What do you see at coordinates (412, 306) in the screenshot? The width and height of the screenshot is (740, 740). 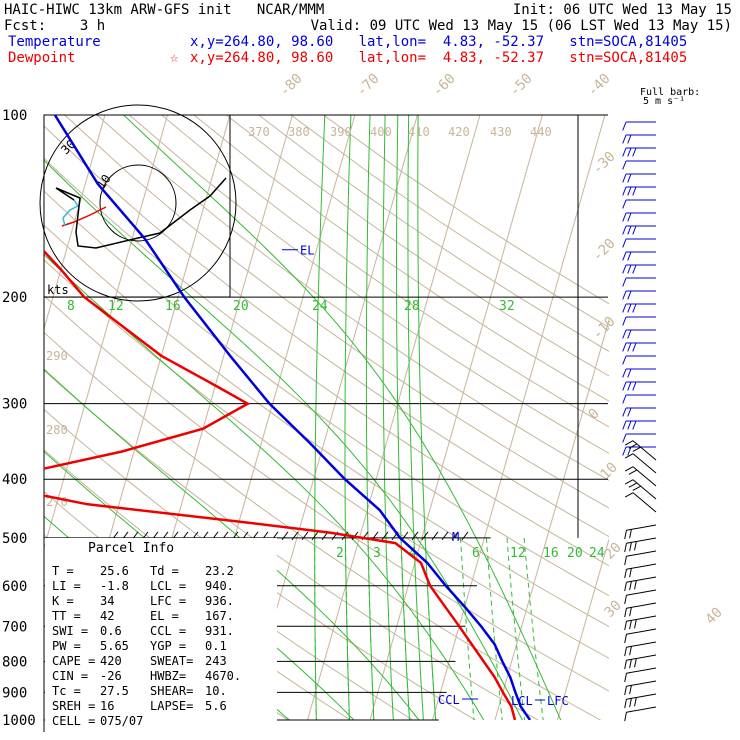 I see `mixing-ratio-label-upper: 28` at bounding box center [412, 306].